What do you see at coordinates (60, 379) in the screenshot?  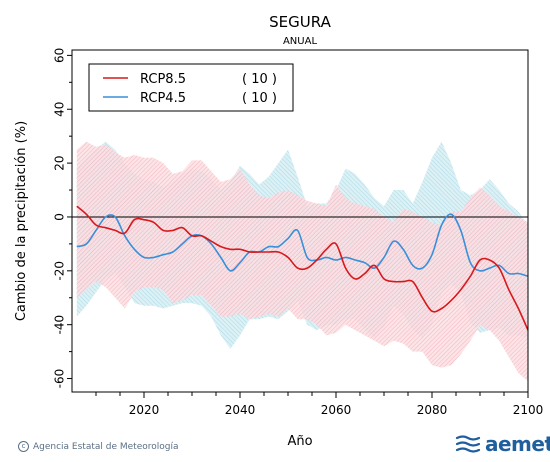 I see `y-tick-label: -60` at bounding box center [60, 379].